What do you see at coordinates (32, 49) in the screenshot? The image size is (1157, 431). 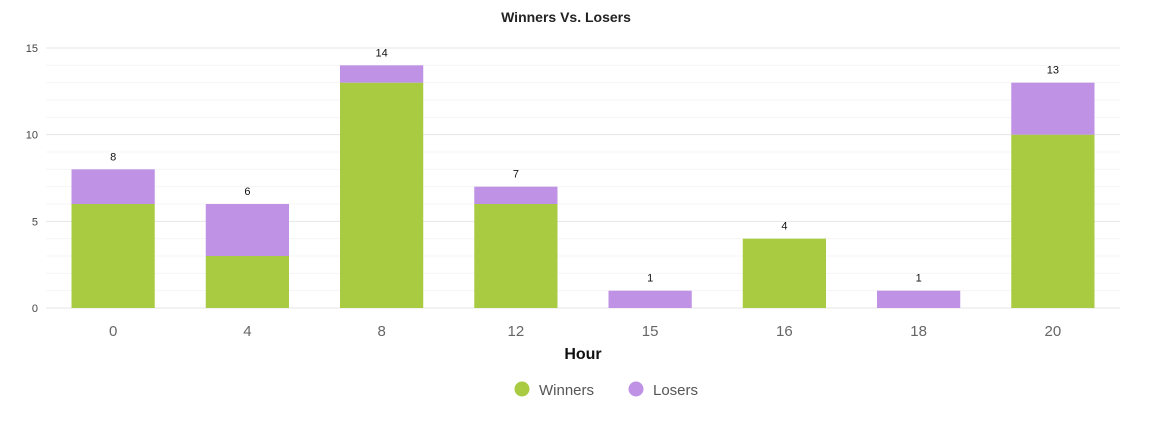 I see `y-tick-label: 15` at bounding box center [32, 49].